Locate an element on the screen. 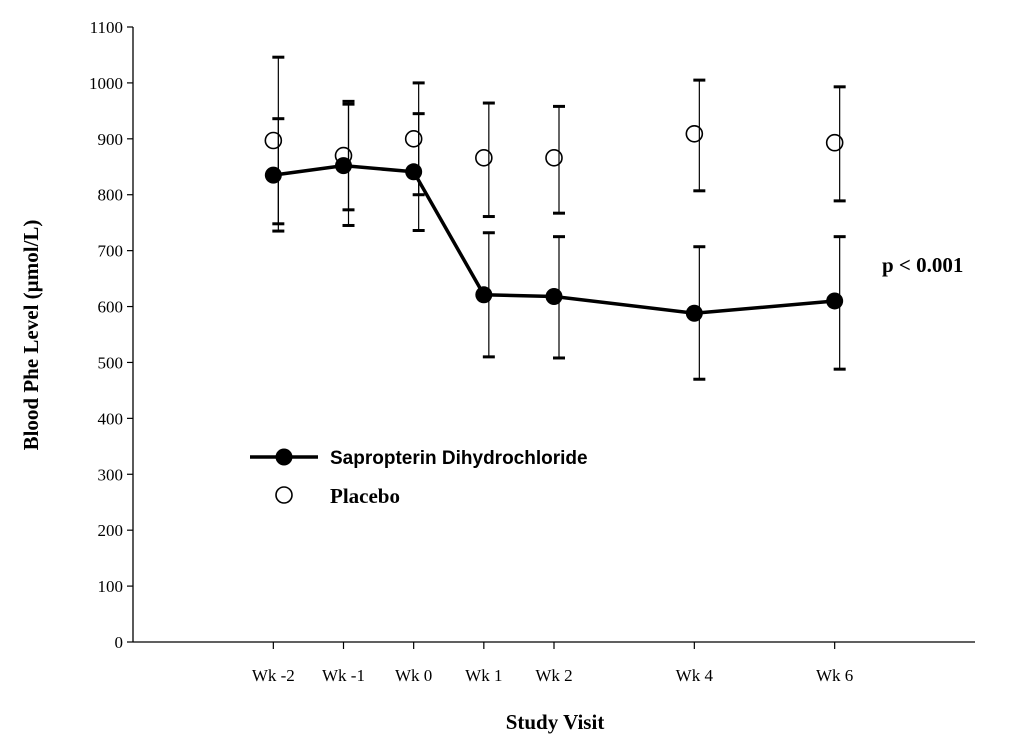  y-tick-label: 1000 is located at coordinates (106, 83).